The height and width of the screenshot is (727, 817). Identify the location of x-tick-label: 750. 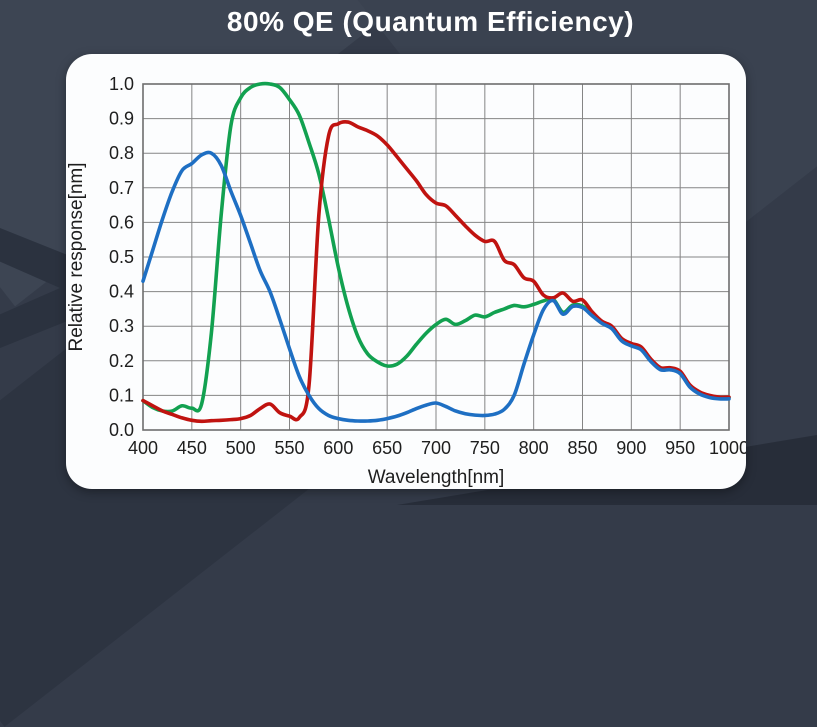
(485, 448).